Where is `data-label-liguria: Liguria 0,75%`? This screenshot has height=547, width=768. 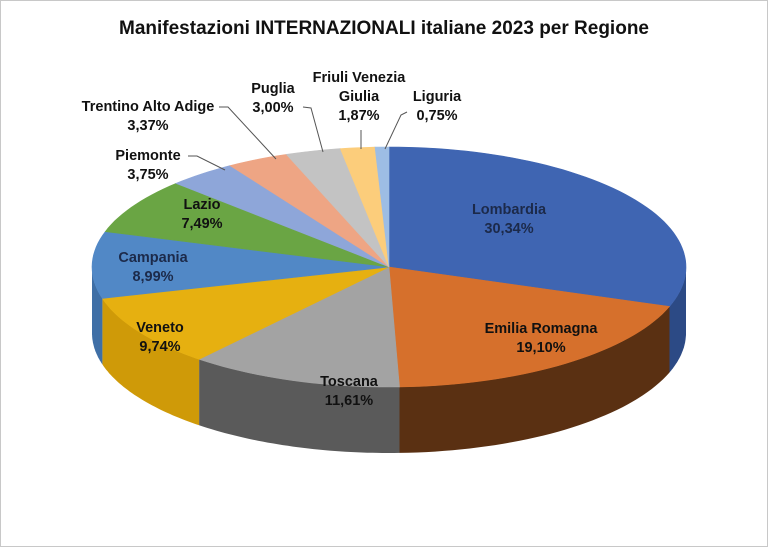 data-label-liguria: Liguria 0,75% is located at coordinates (437, 107).